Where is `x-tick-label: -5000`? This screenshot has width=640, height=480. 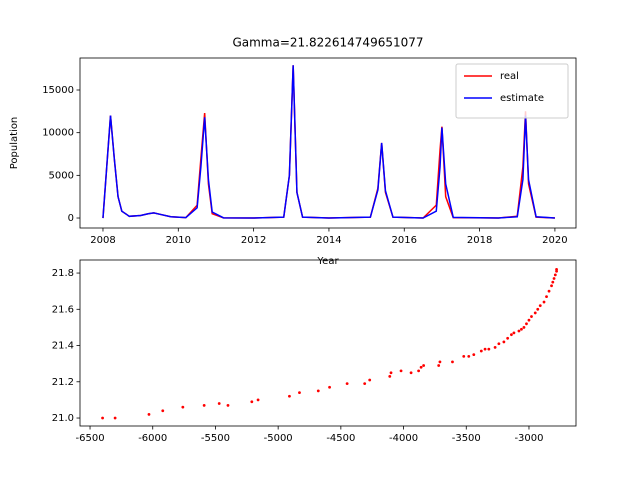 x-tick-label: -5000 is located at coordinates (278, 438).